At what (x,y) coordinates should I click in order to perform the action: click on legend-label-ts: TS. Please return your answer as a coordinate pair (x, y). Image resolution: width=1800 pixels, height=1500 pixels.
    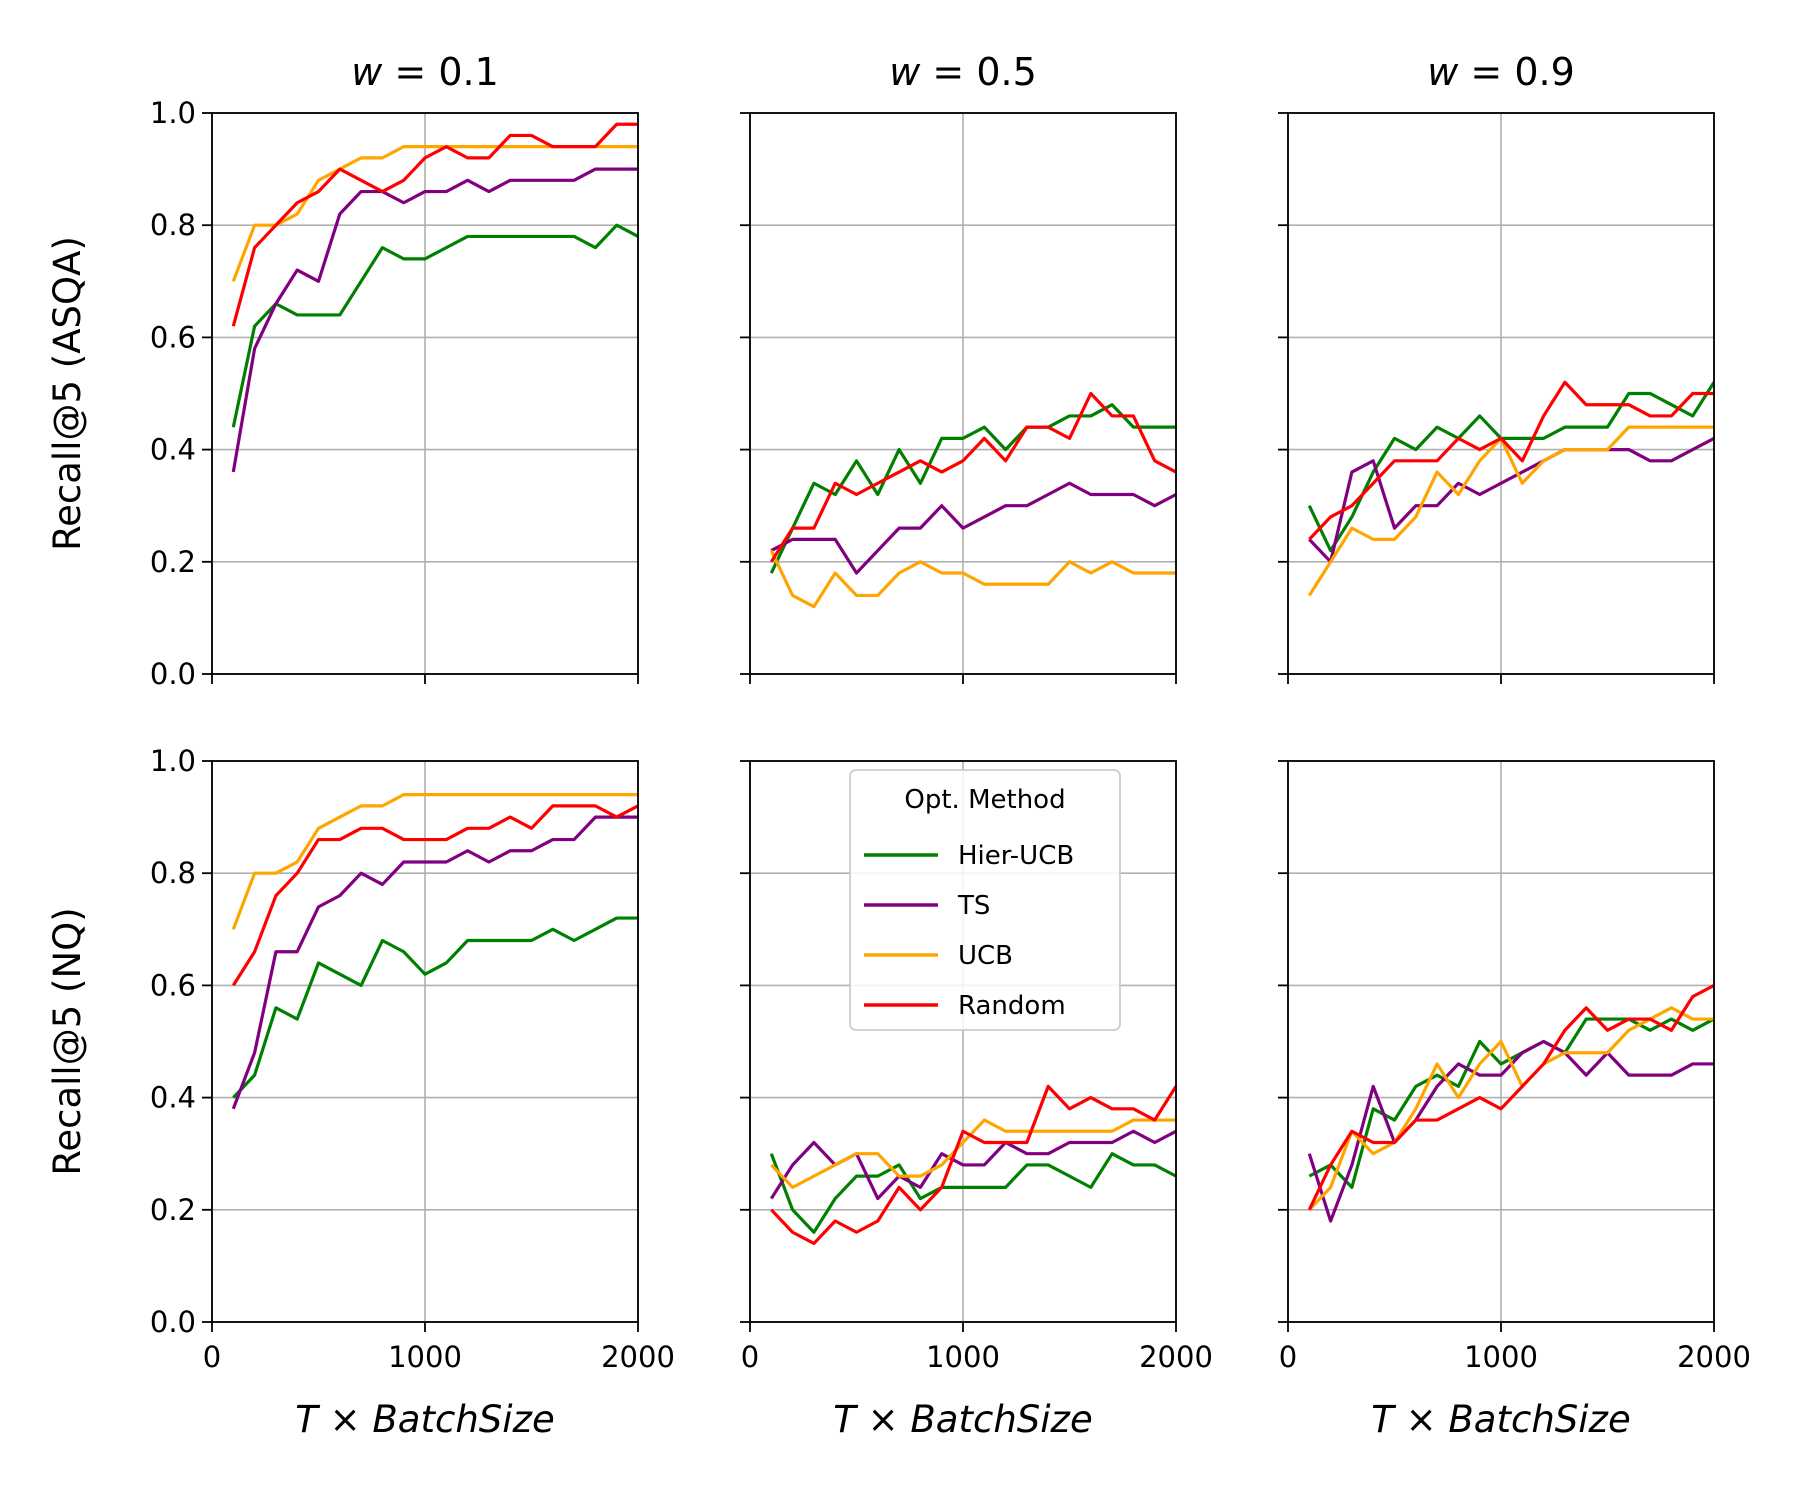
    Looking at the image, I should click on (973, 906).